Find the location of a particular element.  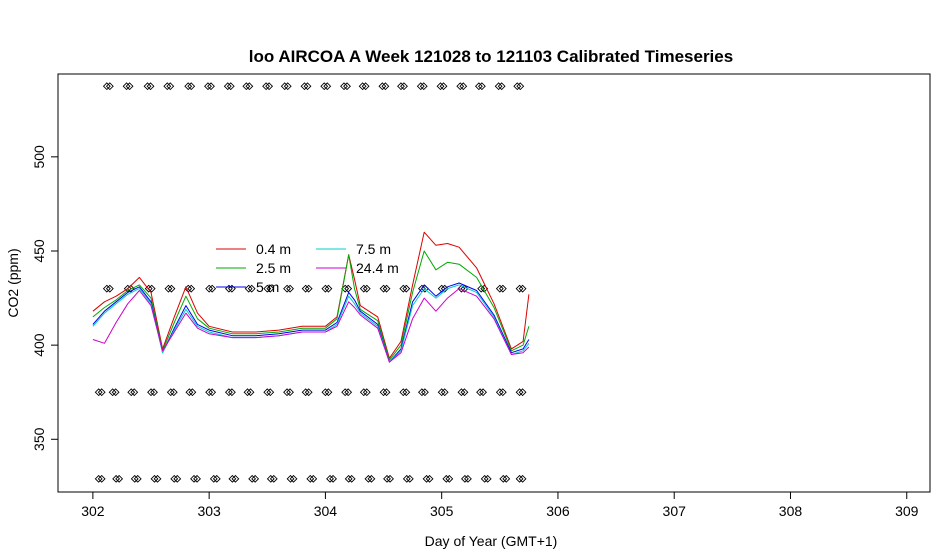

x-tick-label: 302 is located at coordinates (93, 511).